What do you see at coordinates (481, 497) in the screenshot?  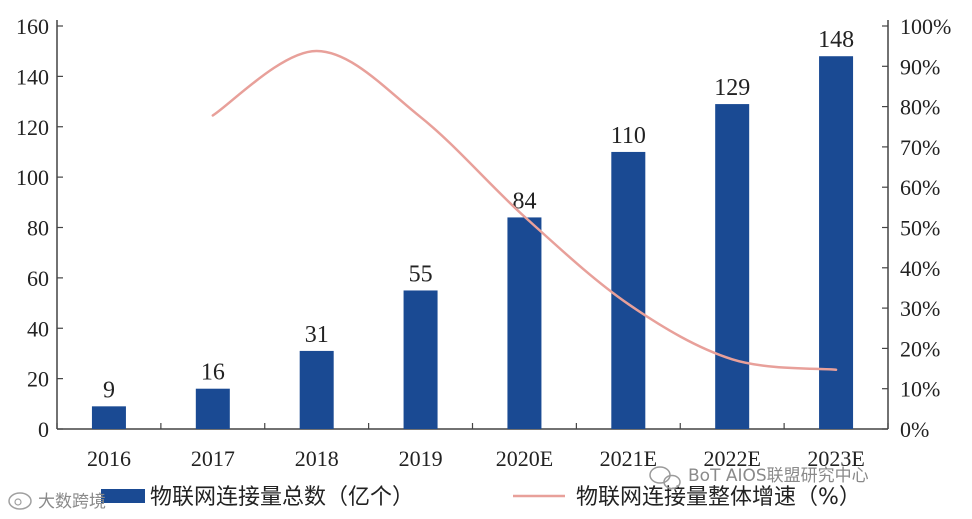 I see `legend: 物联网连接量总数（亿个） 物联网连接量整体增速（%）` at bounding box center [481, 497].